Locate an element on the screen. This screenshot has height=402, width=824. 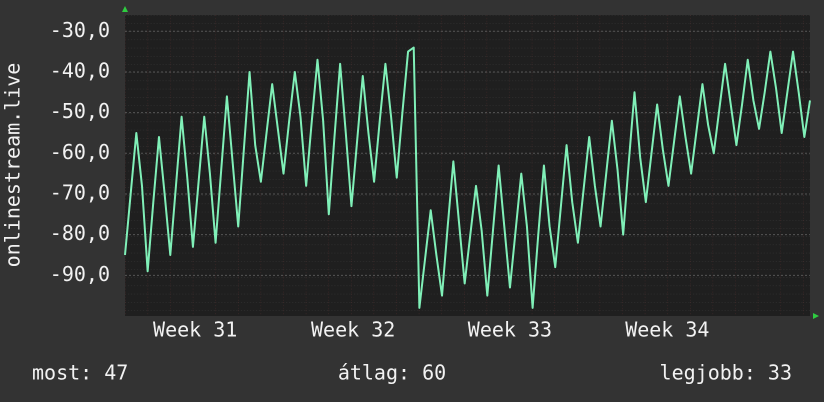
y-tick-label: -90,0 is located at coordinates (80, 274).